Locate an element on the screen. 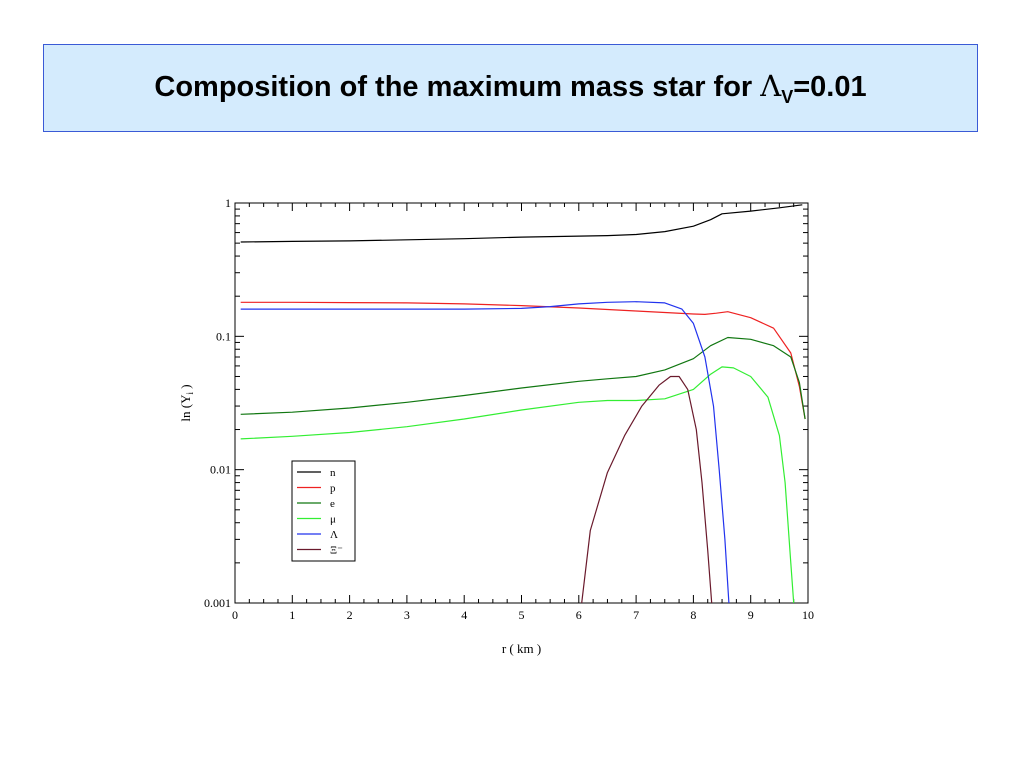 This screenshot has height=768, width=1024. y-tick-label: 0.01 is located at coordinates (220, 470).